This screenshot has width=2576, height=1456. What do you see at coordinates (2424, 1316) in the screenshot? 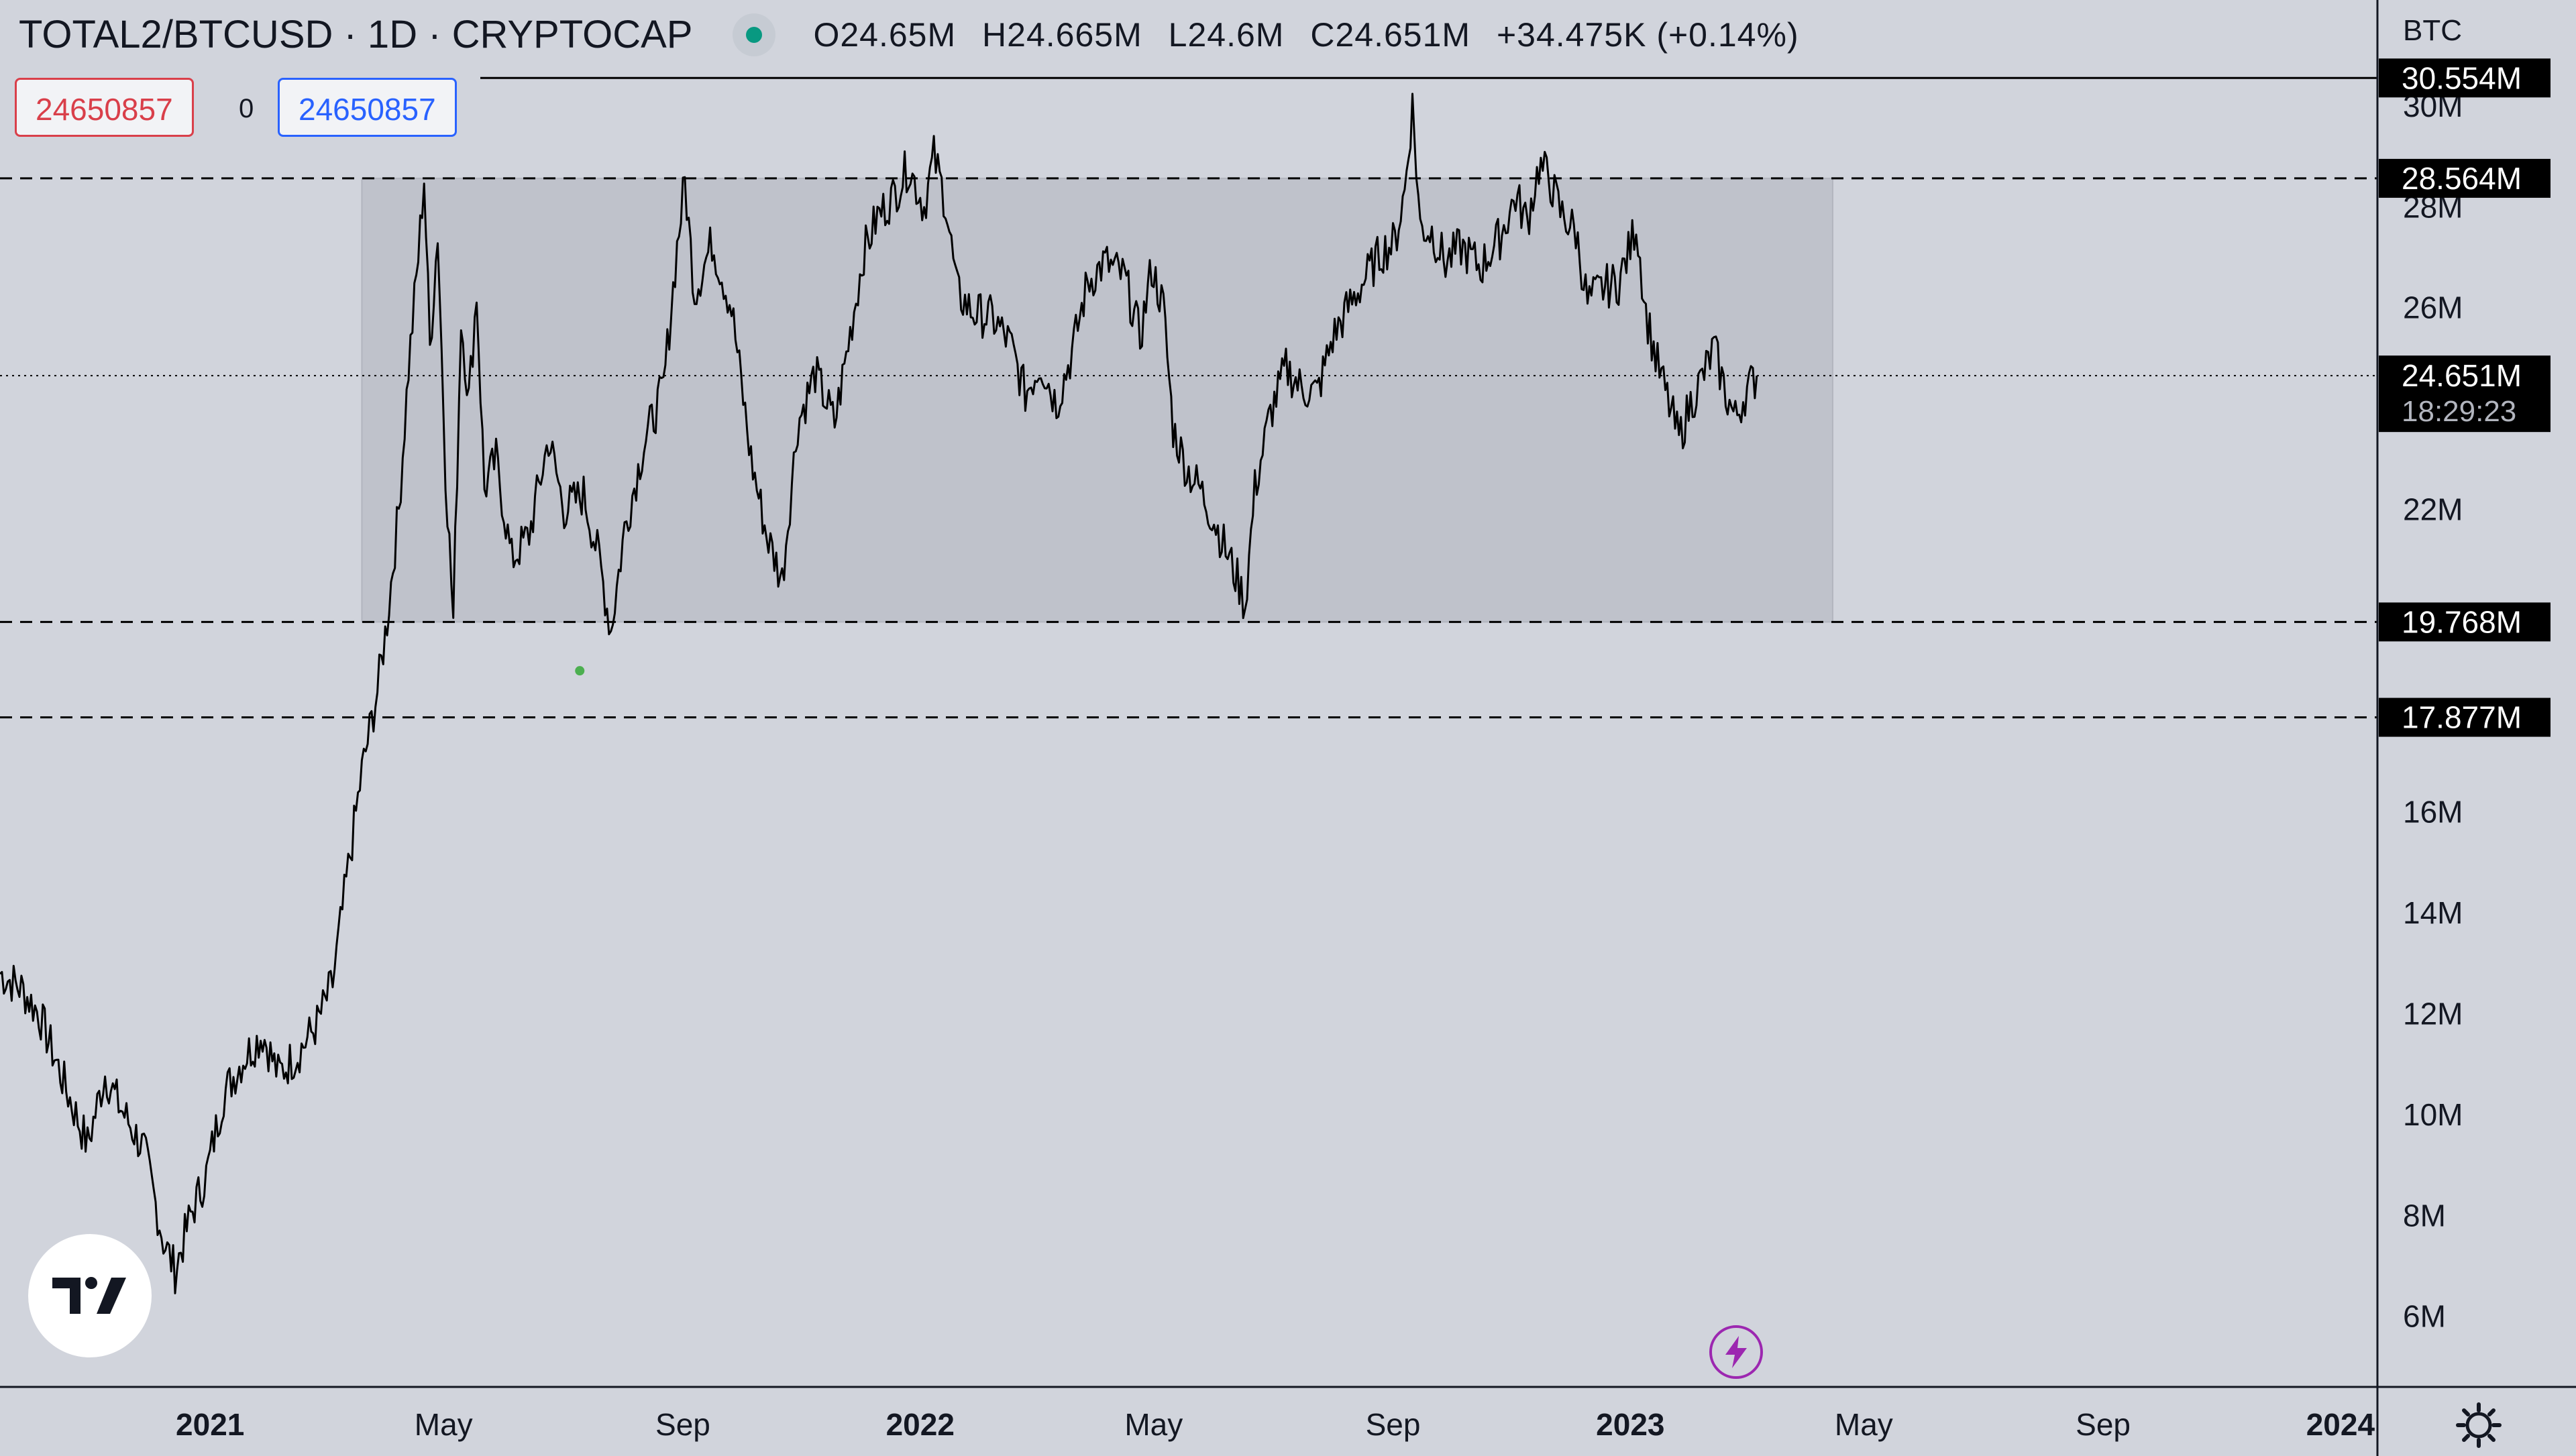
I see `price-tick-label: 6M` at bounding box center [2424, 1316].